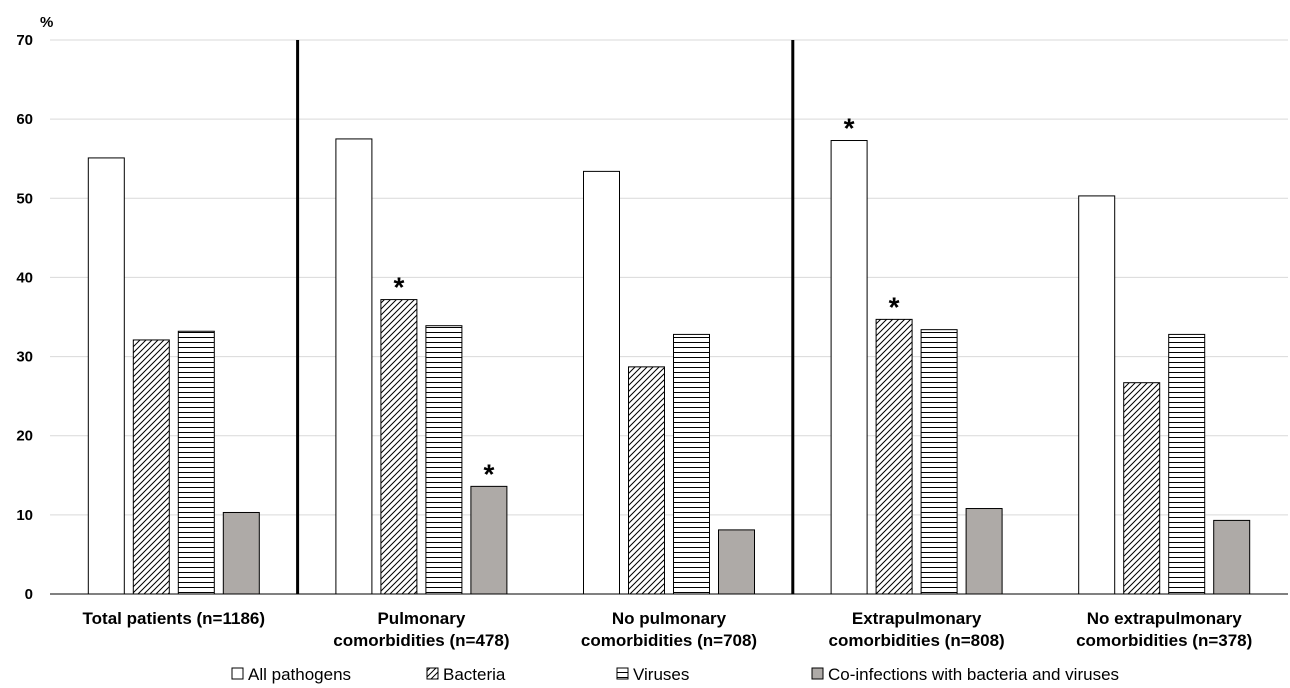 The width and height of the screenshot is (1290, 688). Describe the element at coordinates (24, 40) in the screenshot. I see `y-tick-label: 70` at that location.